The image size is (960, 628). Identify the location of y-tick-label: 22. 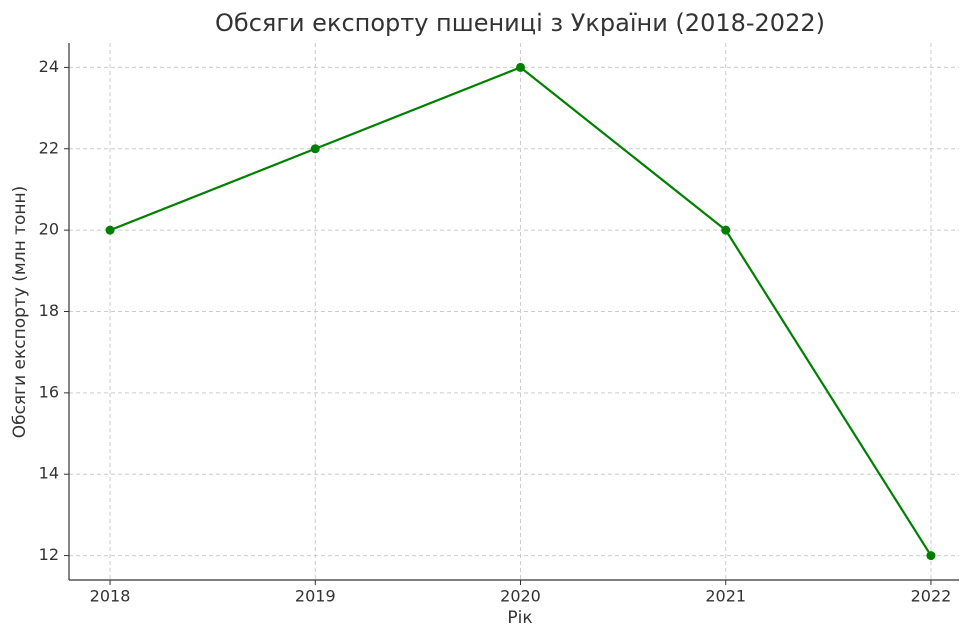
(49, 147).